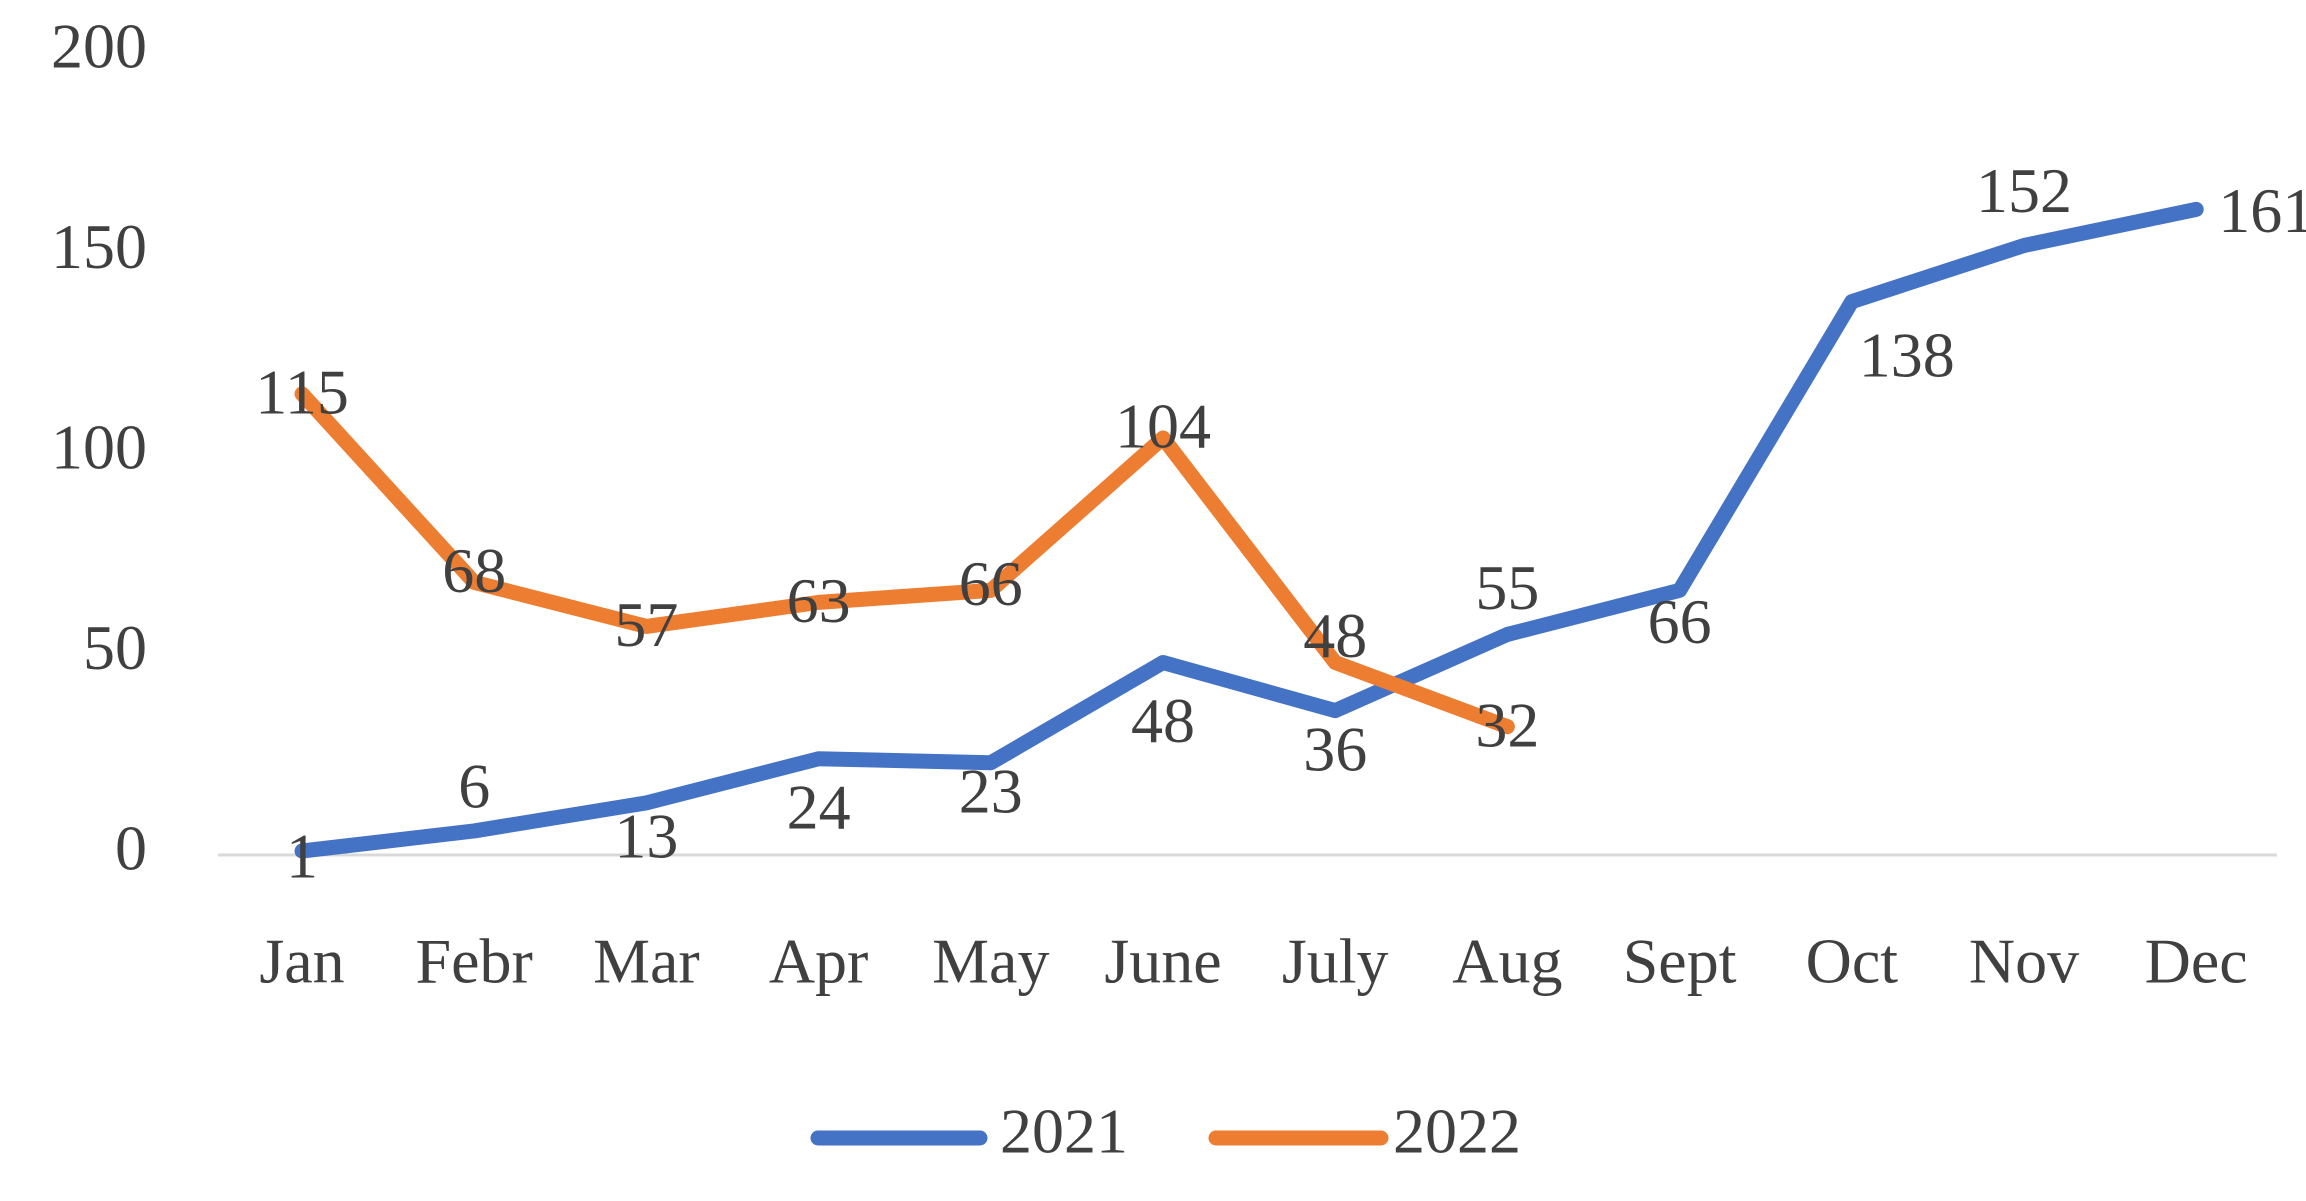 The image size is (2306, 1201). I want to click on y-tick-label: 100, so click(99, 447).